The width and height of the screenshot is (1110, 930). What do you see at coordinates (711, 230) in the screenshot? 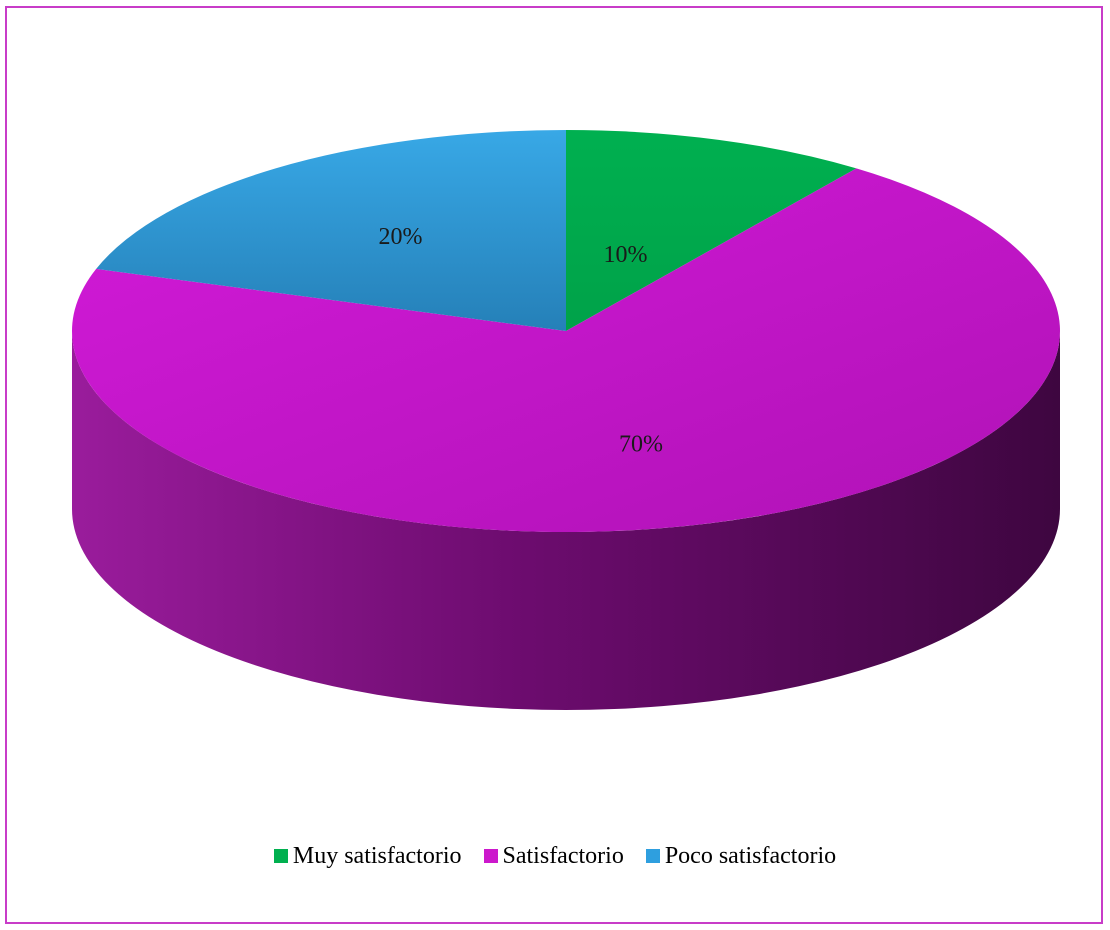
I see `pie-slice-muy-satisfactorio` at bounding box center [711, 230].